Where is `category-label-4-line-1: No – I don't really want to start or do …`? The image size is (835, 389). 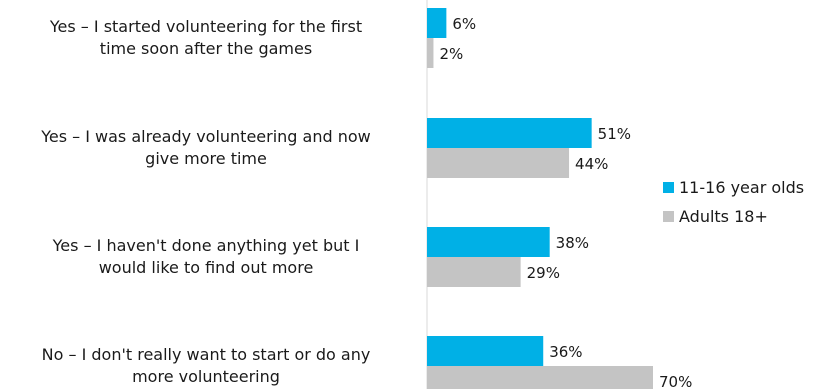
category-label-4-line-1: No – I don't really want to start or do … is located at coordinates (206, 354).